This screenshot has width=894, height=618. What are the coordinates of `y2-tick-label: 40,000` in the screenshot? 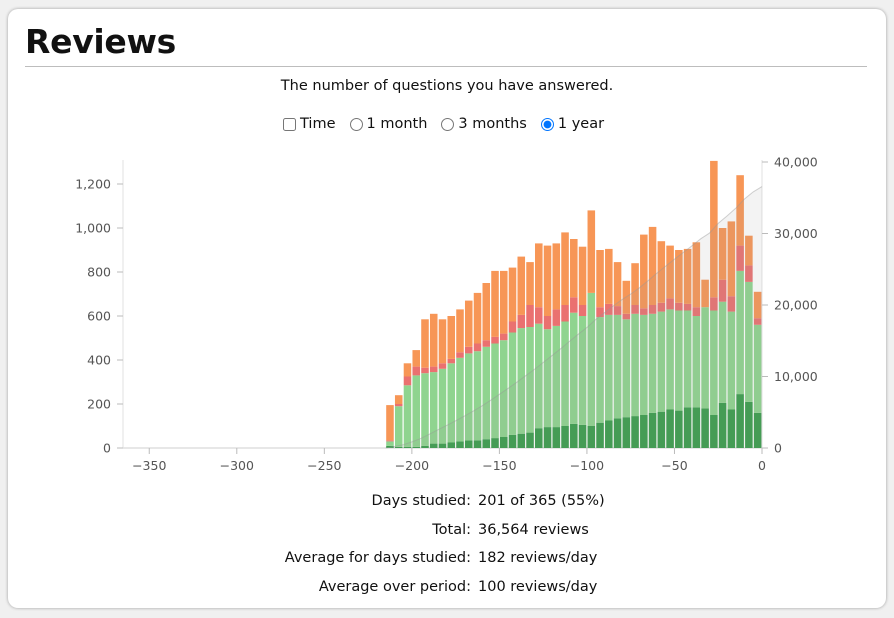 It's located at (796, 162).